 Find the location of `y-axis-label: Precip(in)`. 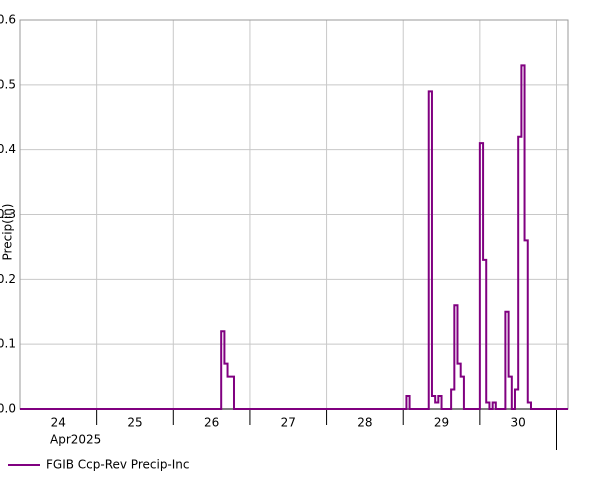

y-axis-label: Precip(in) is located at coordinates (8, 232).